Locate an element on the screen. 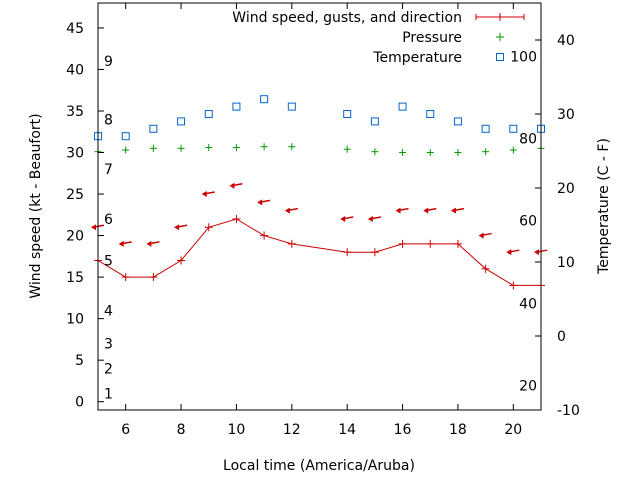 Image resolution: width=640 pixels, height=480 pixels. legend-label: Wind speed, gusts, and direction is located at coordinates (347, 18).